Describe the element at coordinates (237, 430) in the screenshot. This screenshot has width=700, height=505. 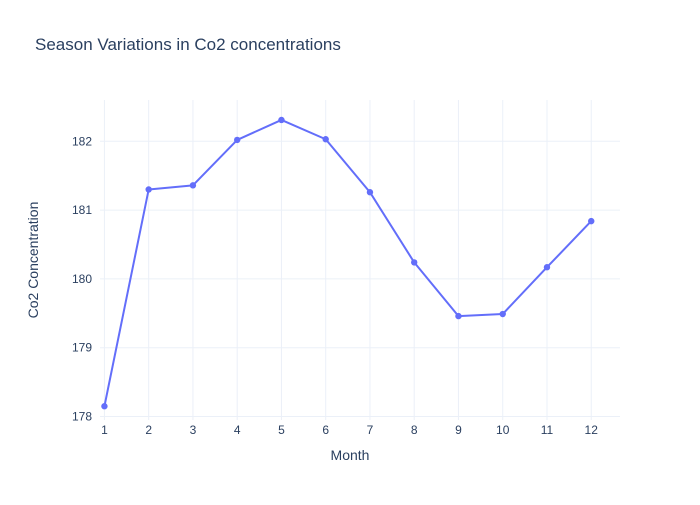
I see `x-tick-label: 4` at that location.